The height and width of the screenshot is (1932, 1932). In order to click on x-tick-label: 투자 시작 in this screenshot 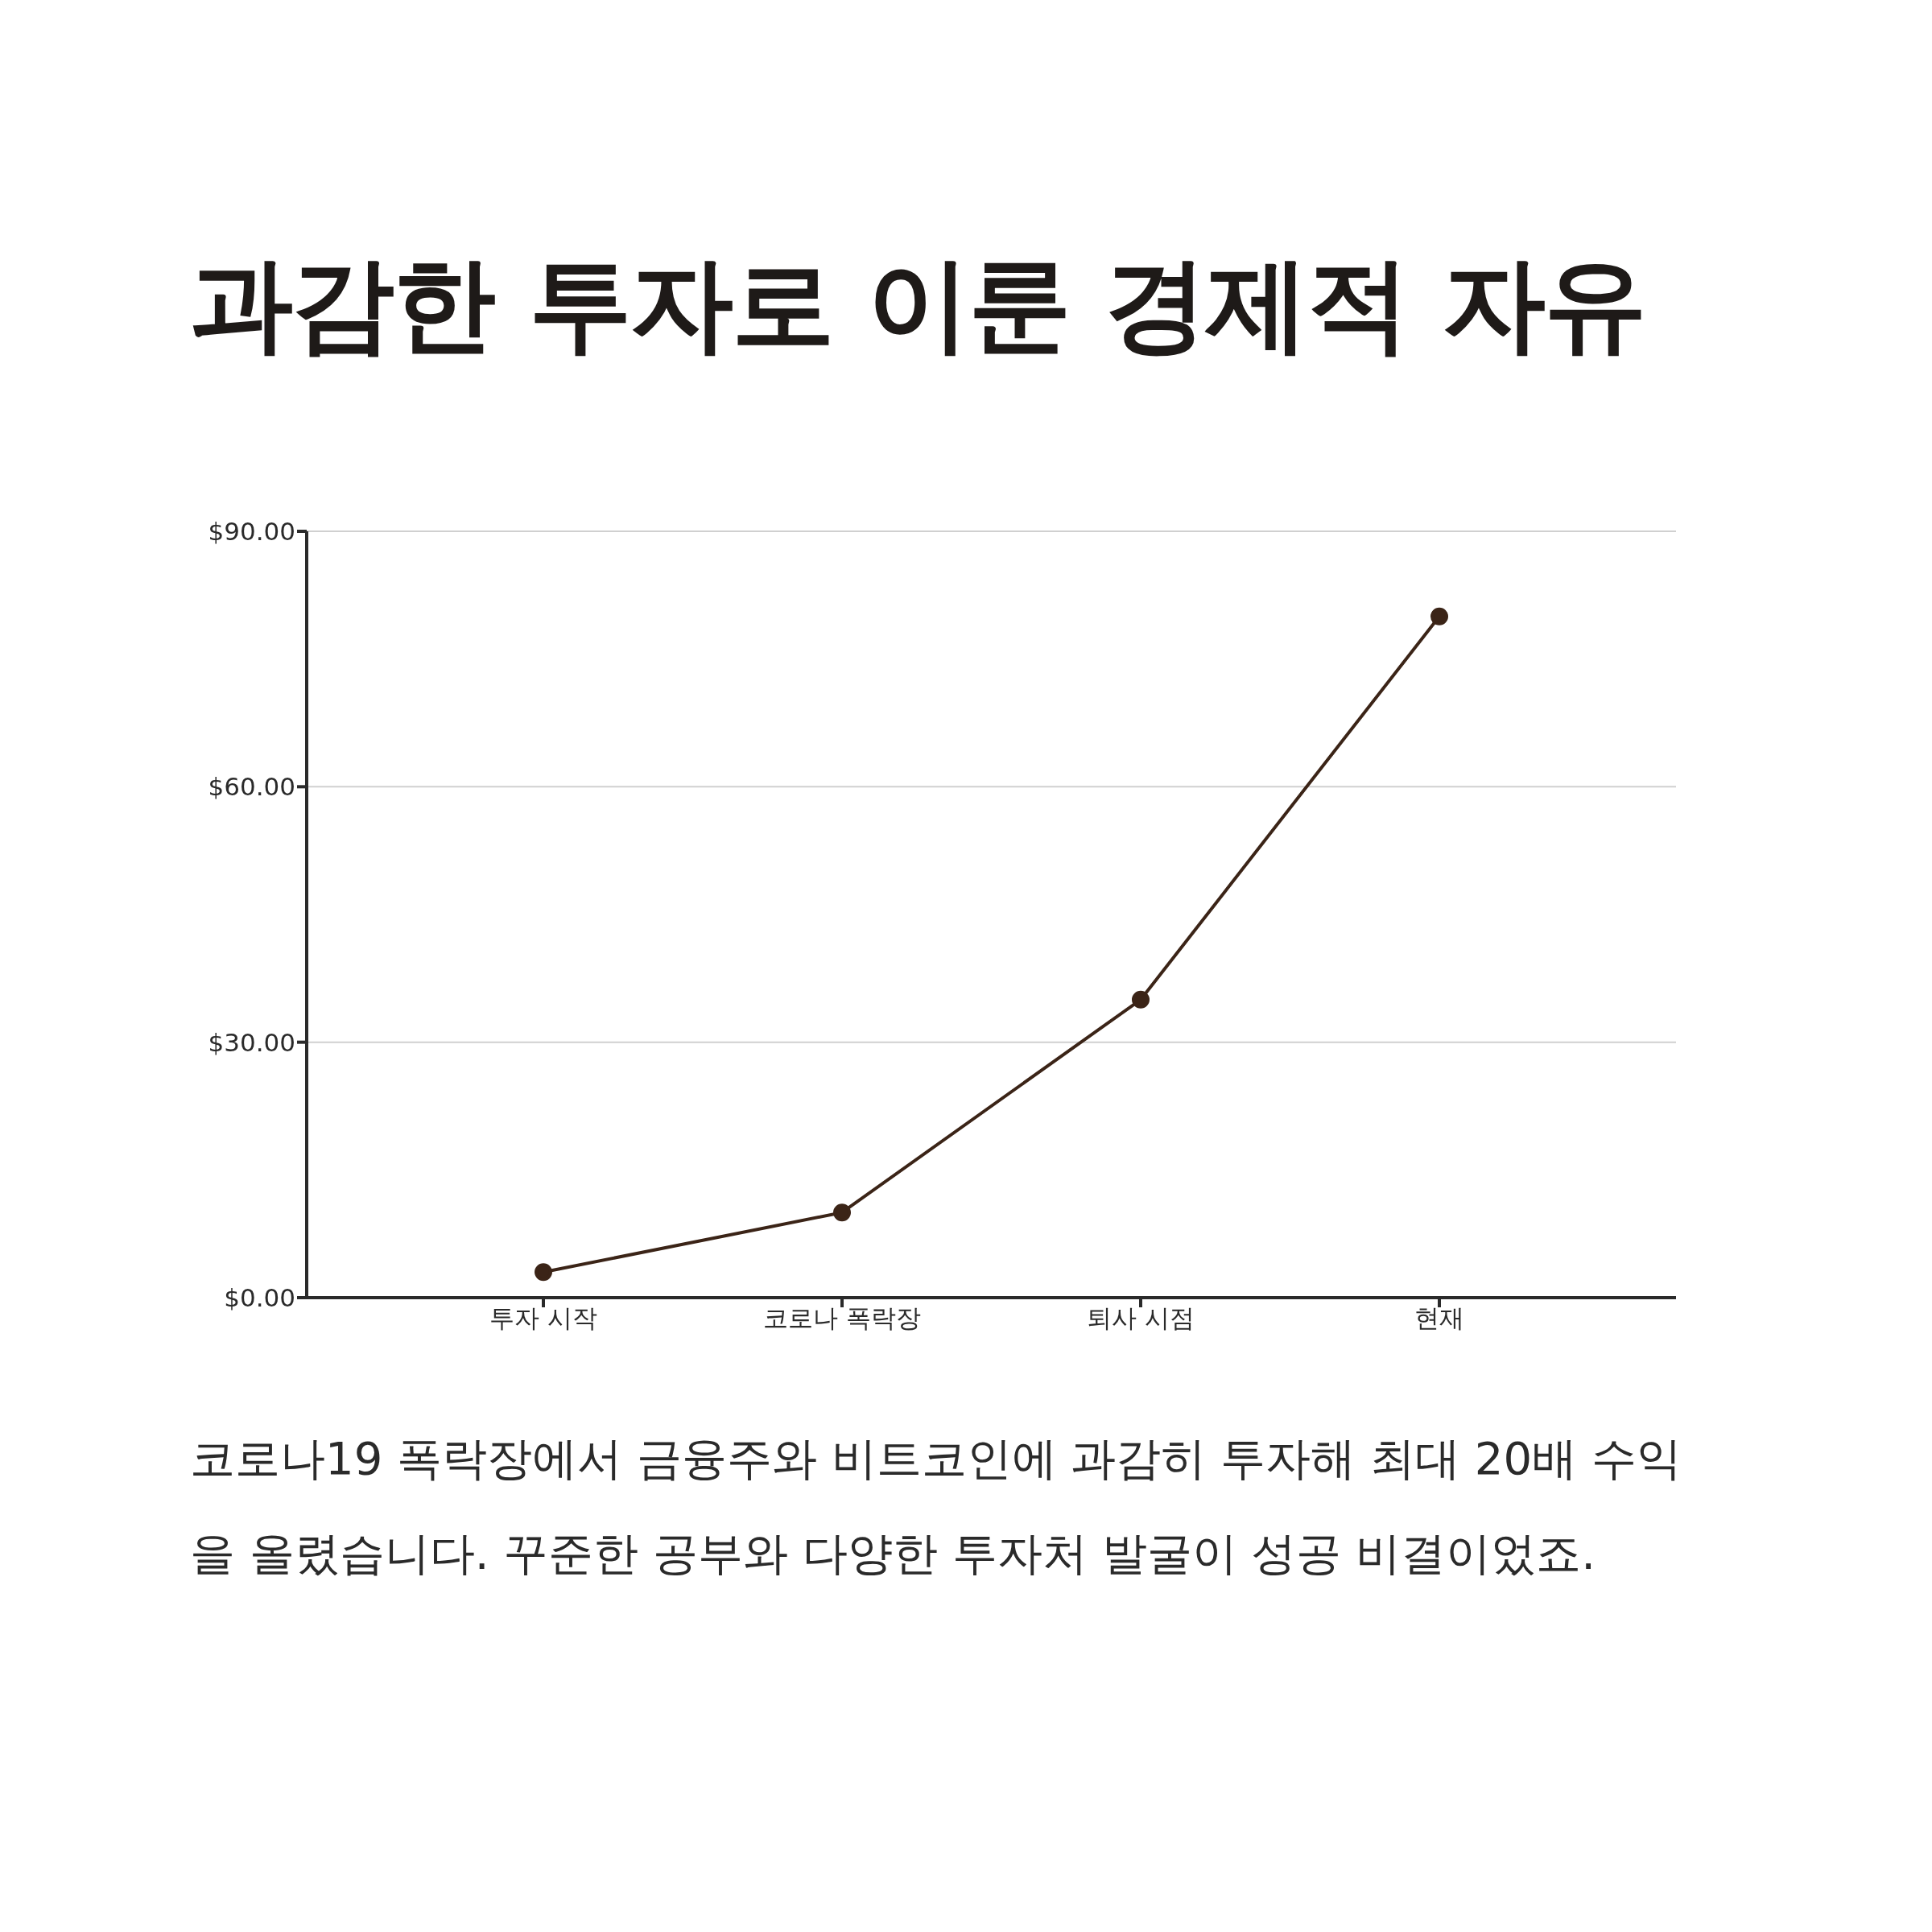, I will do `click(543, 1318)`.